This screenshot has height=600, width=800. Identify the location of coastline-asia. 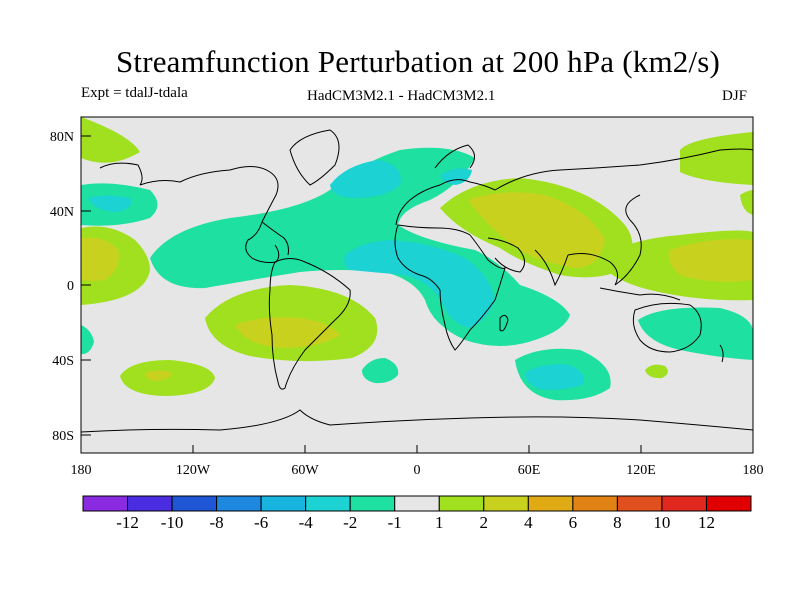
(623, 169).